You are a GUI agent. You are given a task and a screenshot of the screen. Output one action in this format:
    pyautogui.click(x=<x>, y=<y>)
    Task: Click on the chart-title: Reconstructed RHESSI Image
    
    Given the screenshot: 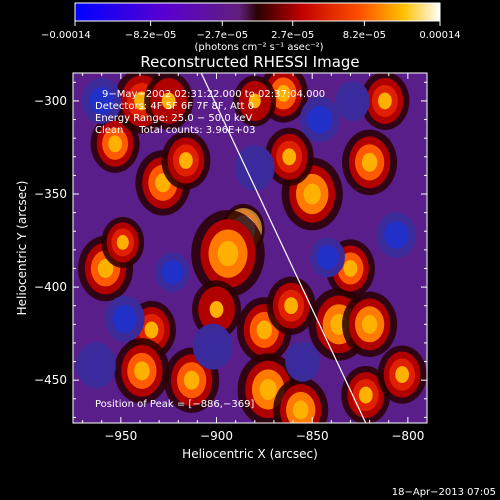 What is the action you would take?
    pyautogui.click(x=249, y=62)
    